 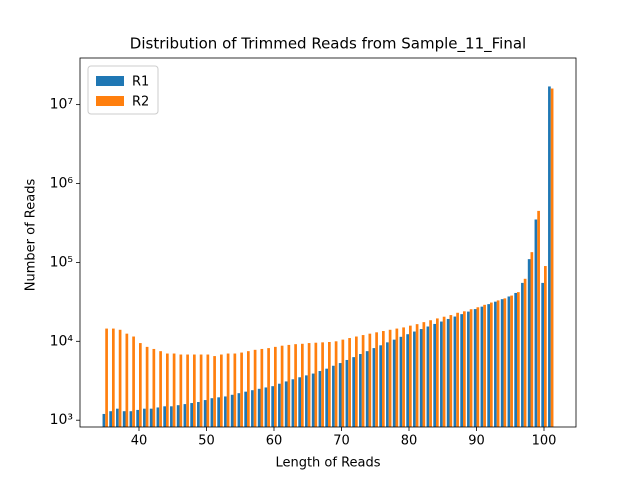 I want to click on x-axis-label: Length of Reads, so click(x=327, y=463).